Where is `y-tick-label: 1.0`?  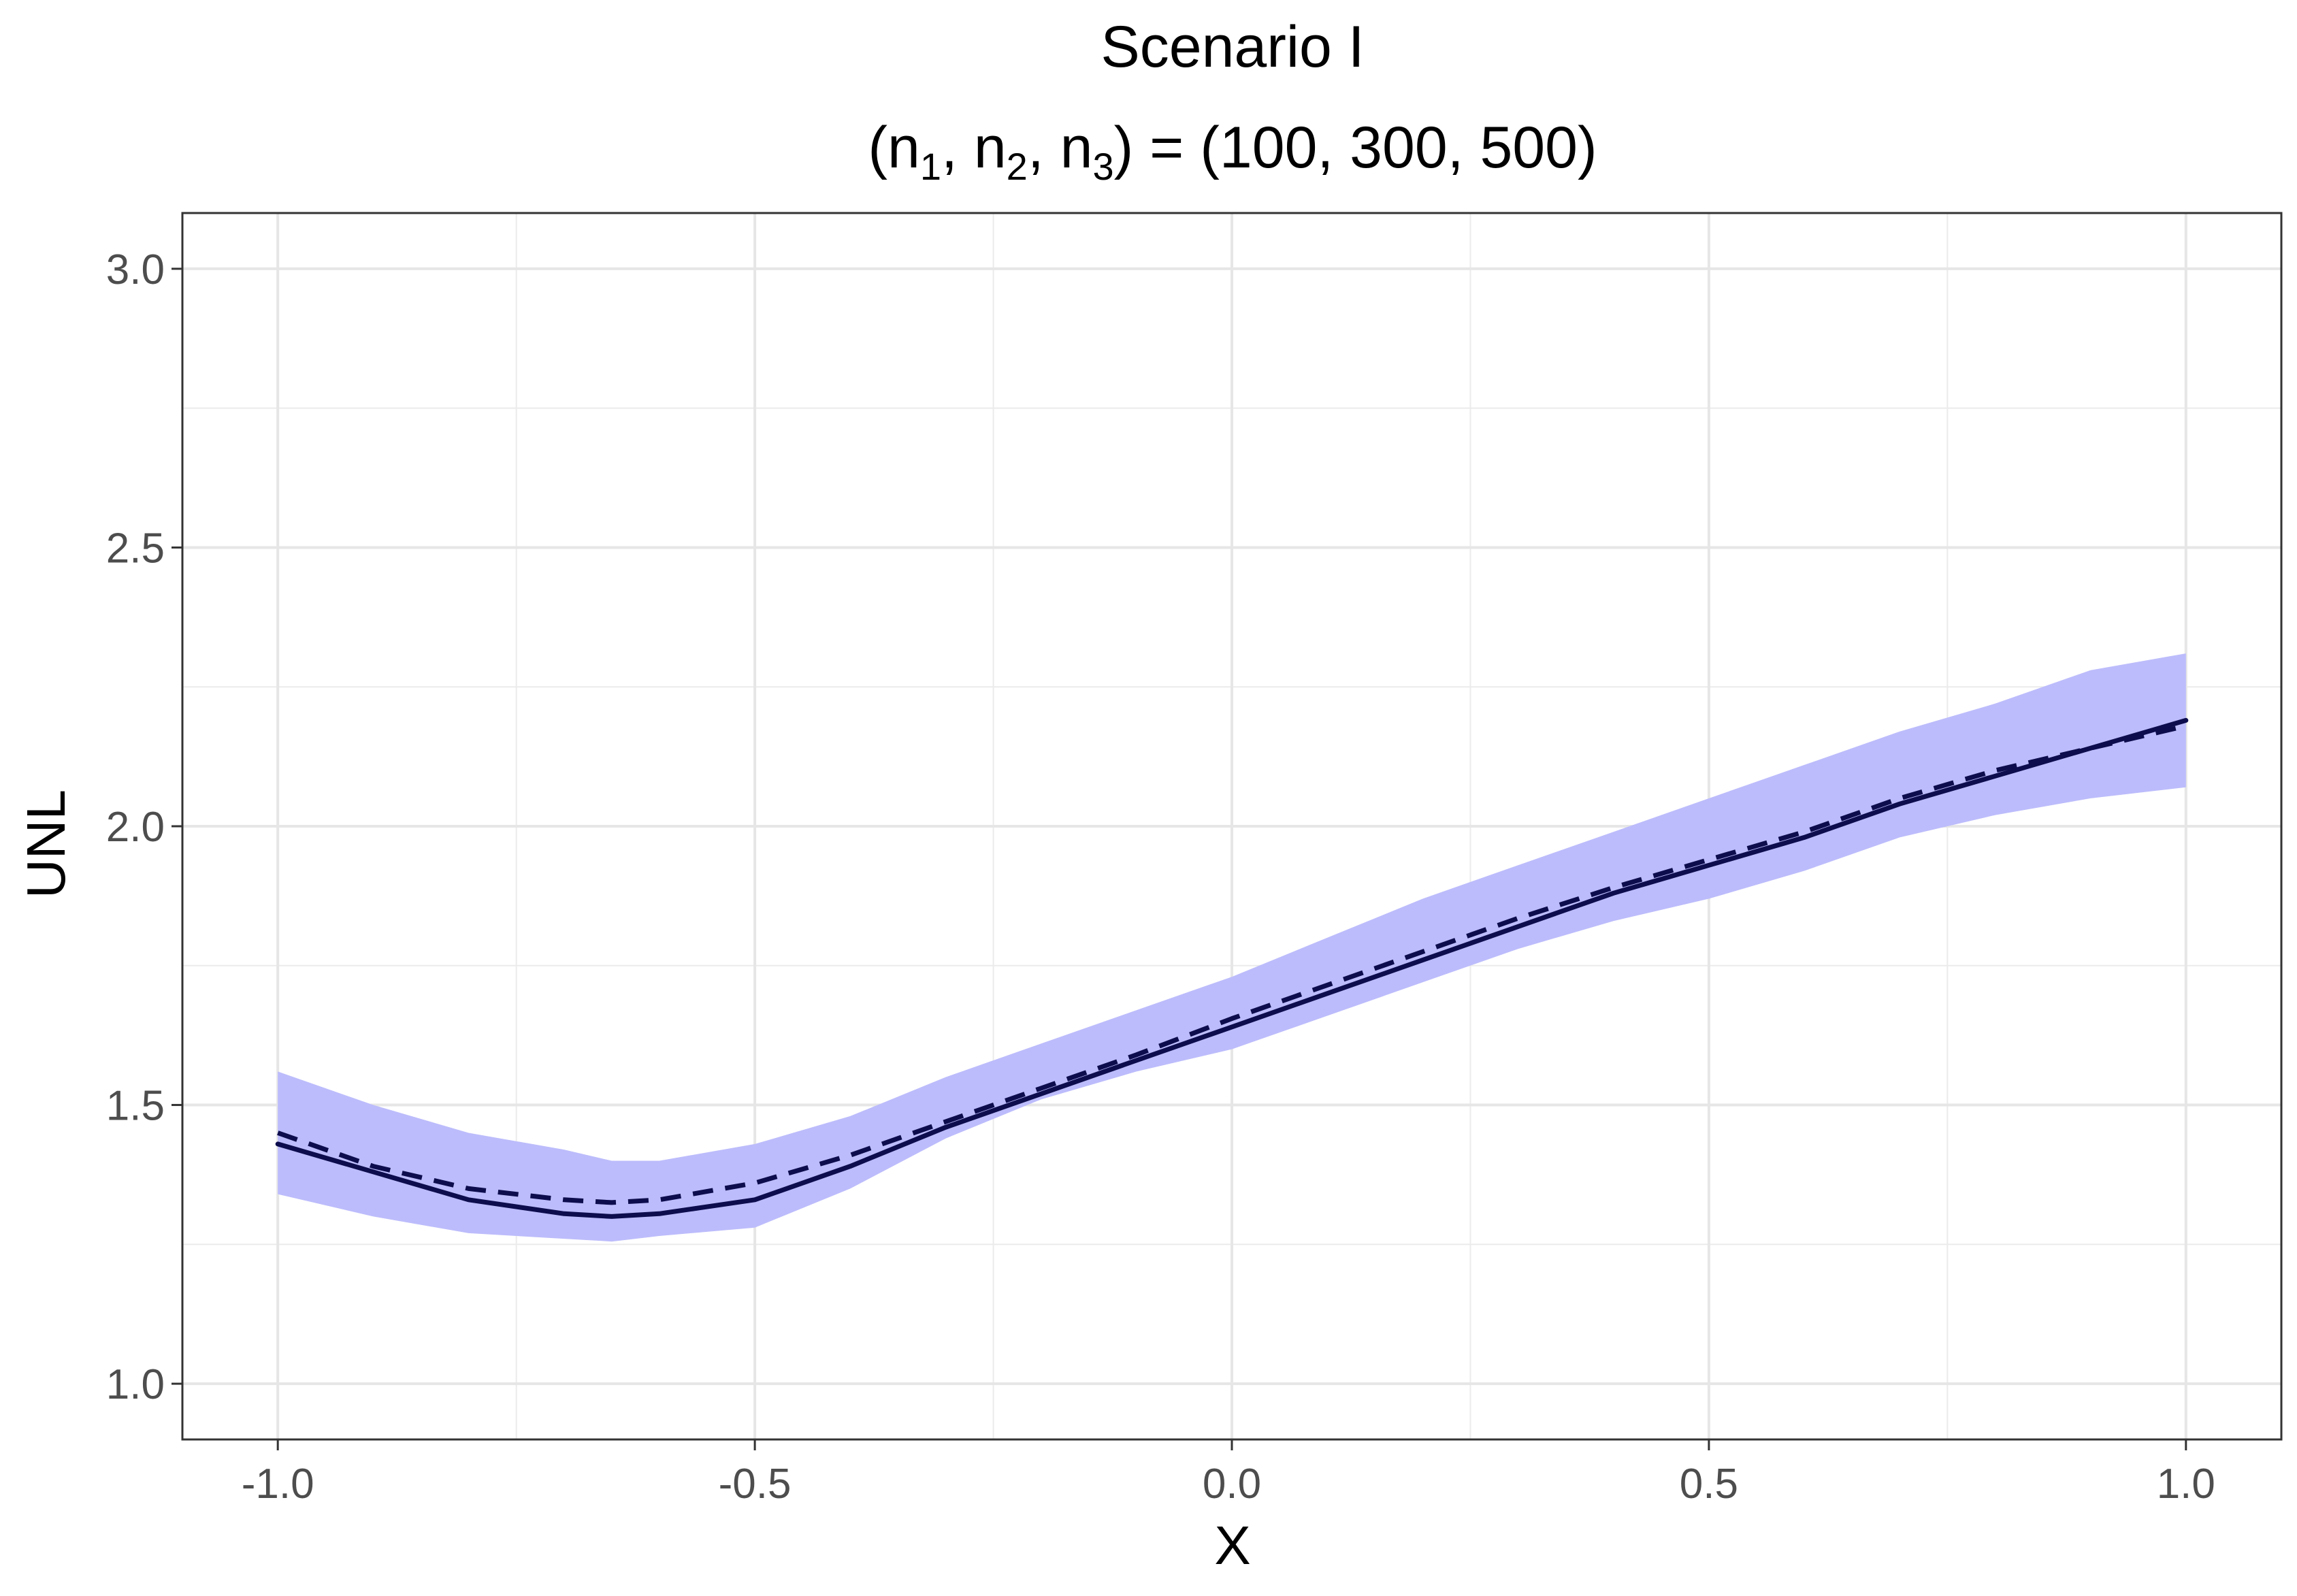 y-tick-label: 1.0 is located at coordinates (135, 1385).